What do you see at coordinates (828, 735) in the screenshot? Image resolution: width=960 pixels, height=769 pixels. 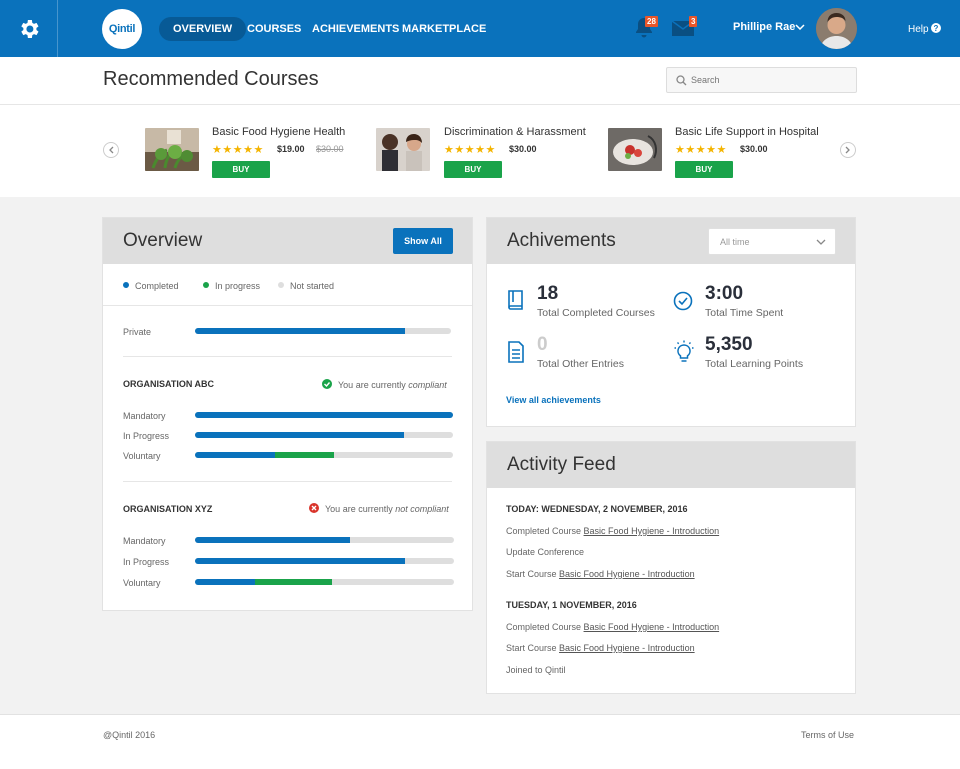 I see `terms-of-use-link: Terms of Use` at bounding box center [828, 735].